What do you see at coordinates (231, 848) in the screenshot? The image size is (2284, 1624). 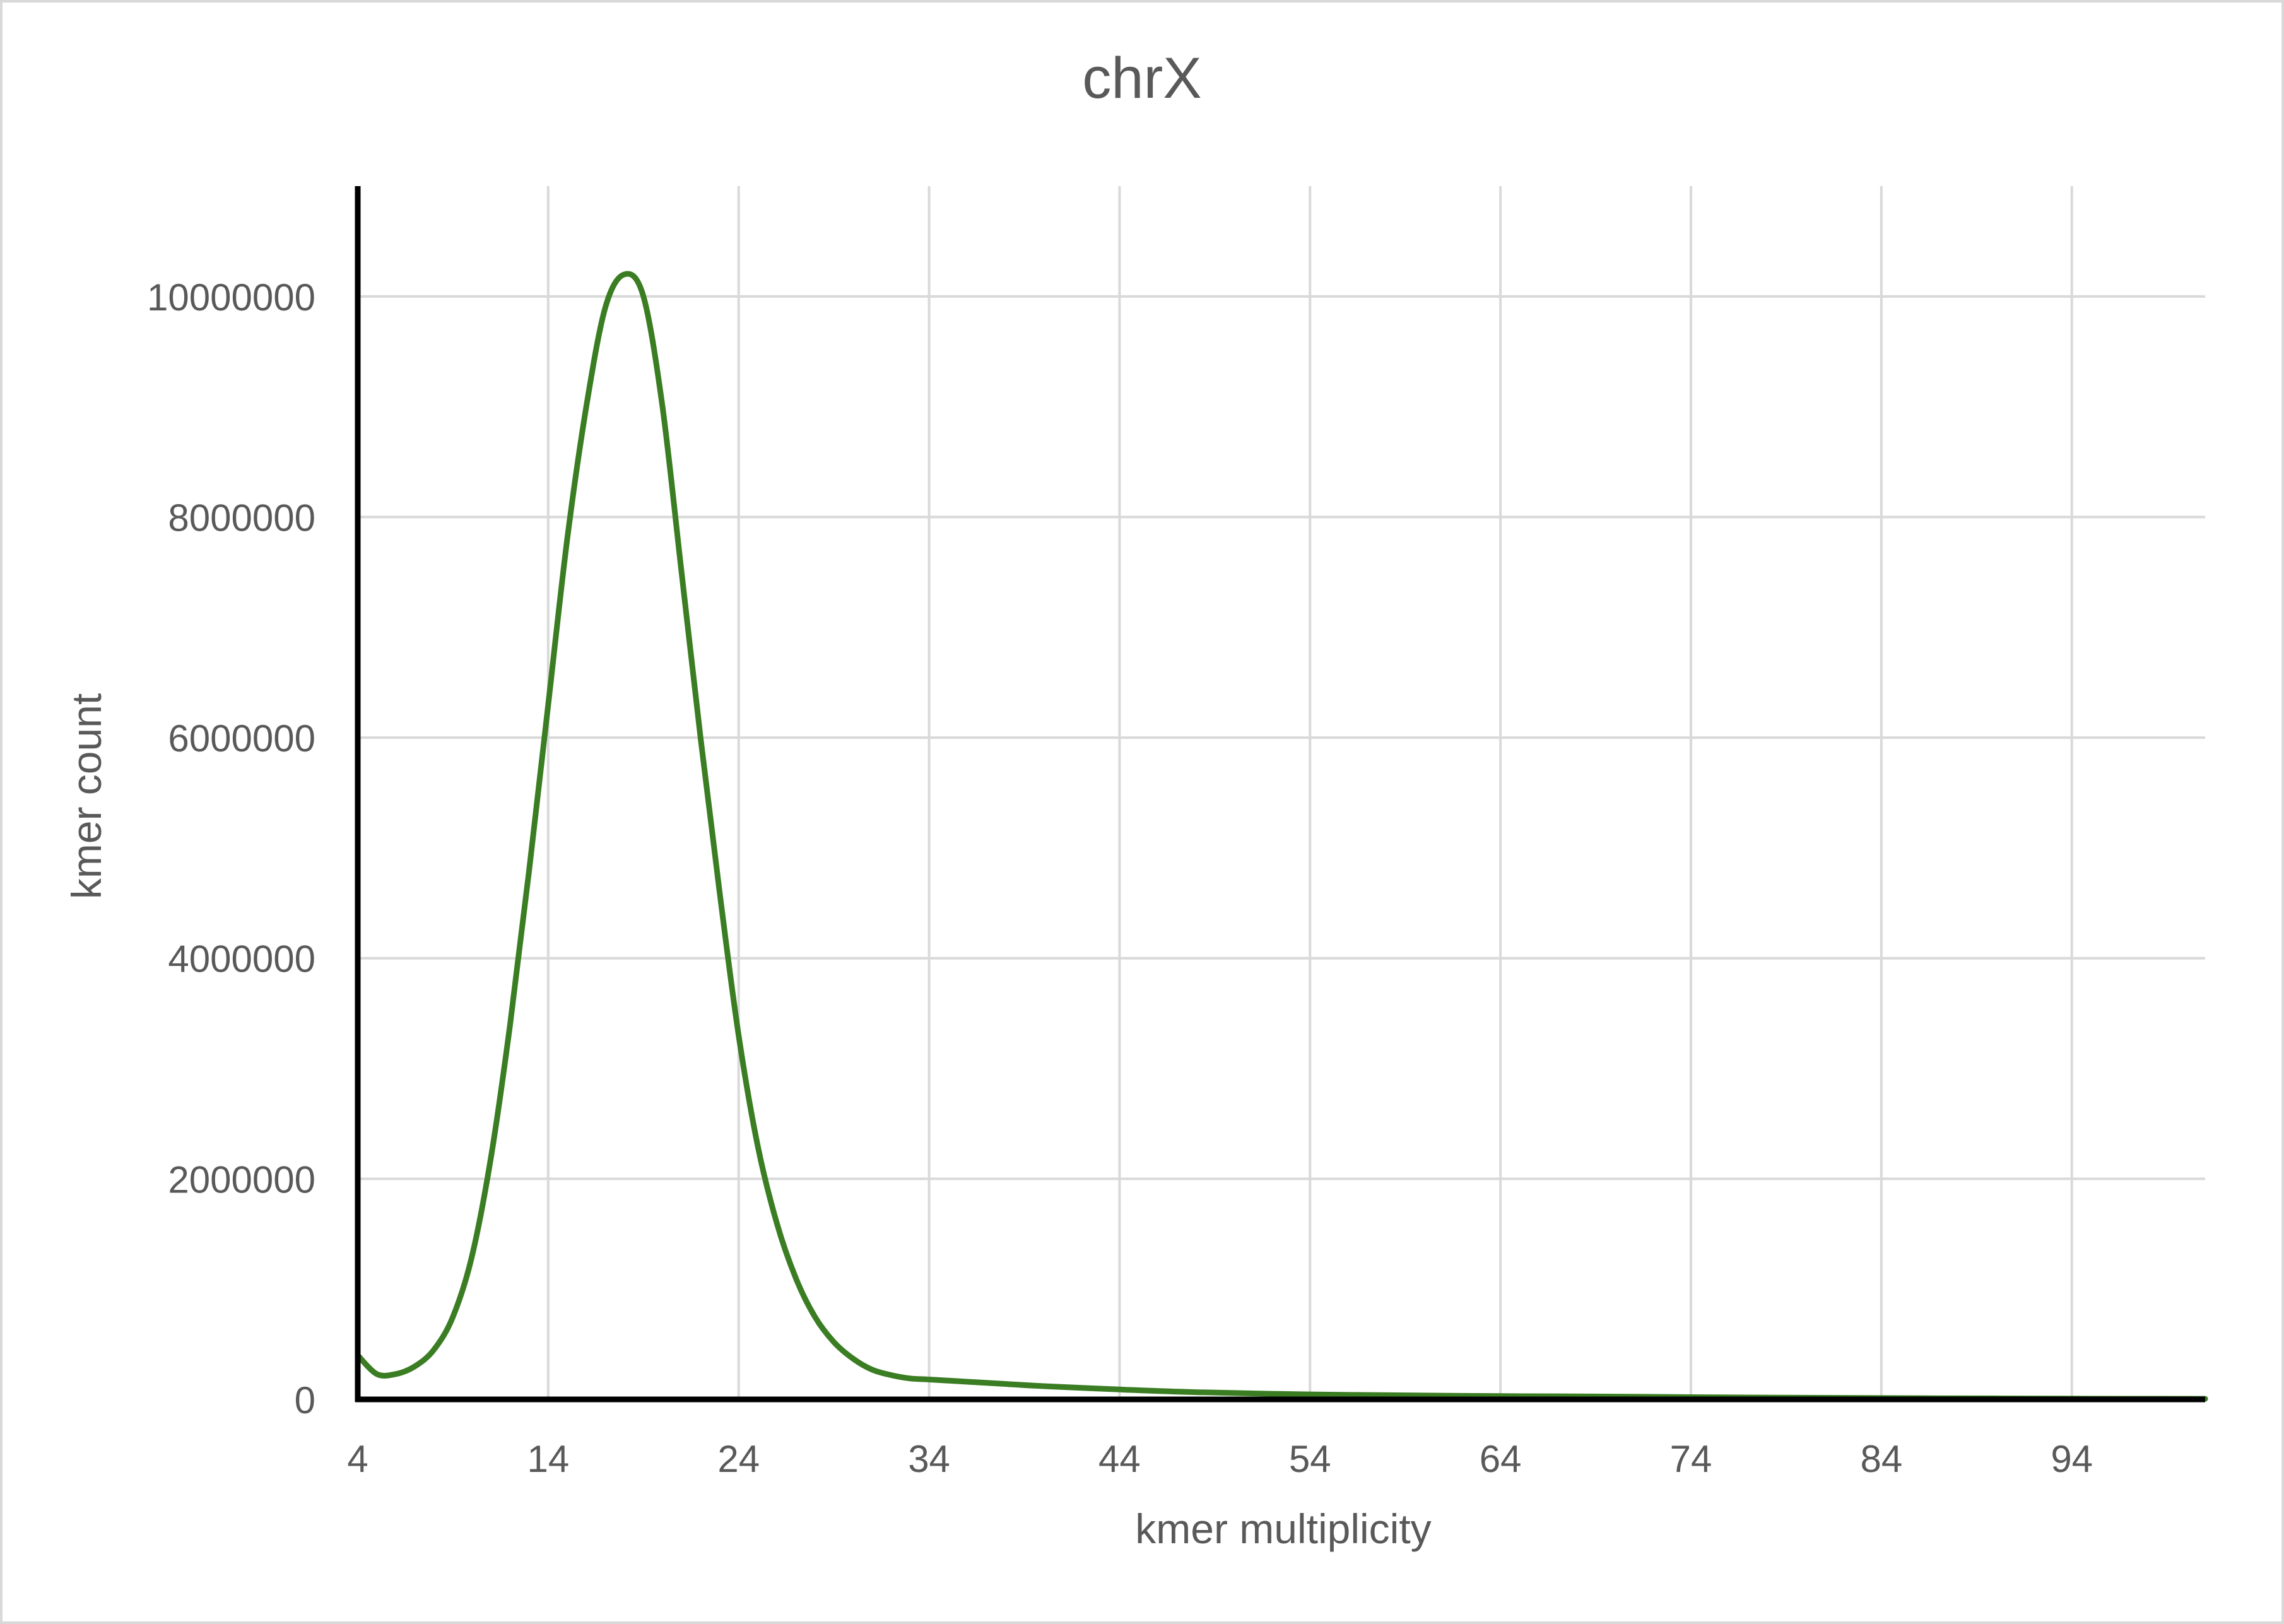 I see `y-axis-ticks: 0 2000000 4000000 6000000 8000000 10000000` at bounding box center [231, 848].